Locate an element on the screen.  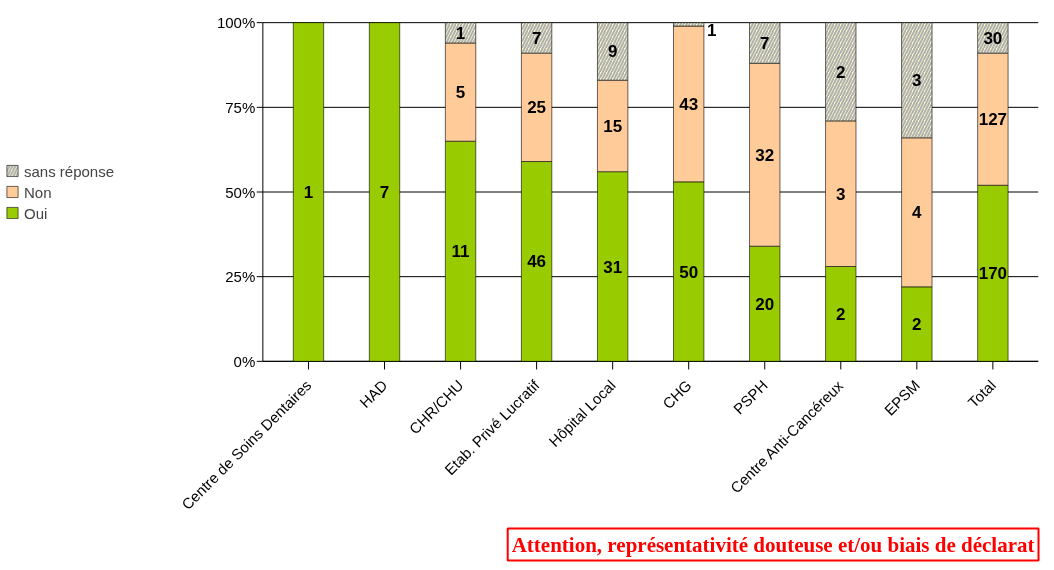
annotation: 9 is located at coordinates (612, 52).